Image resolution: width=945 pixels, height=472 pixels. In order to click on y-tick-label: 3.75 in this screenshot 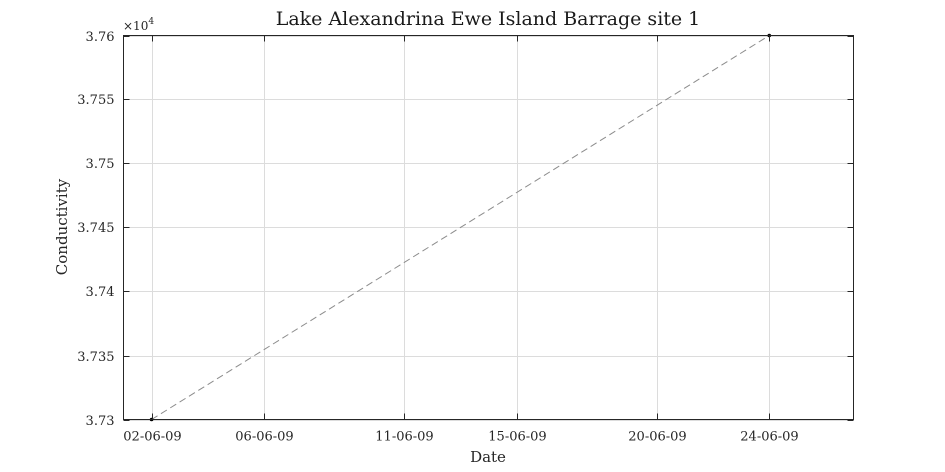, I will do `click(100, 164)`.